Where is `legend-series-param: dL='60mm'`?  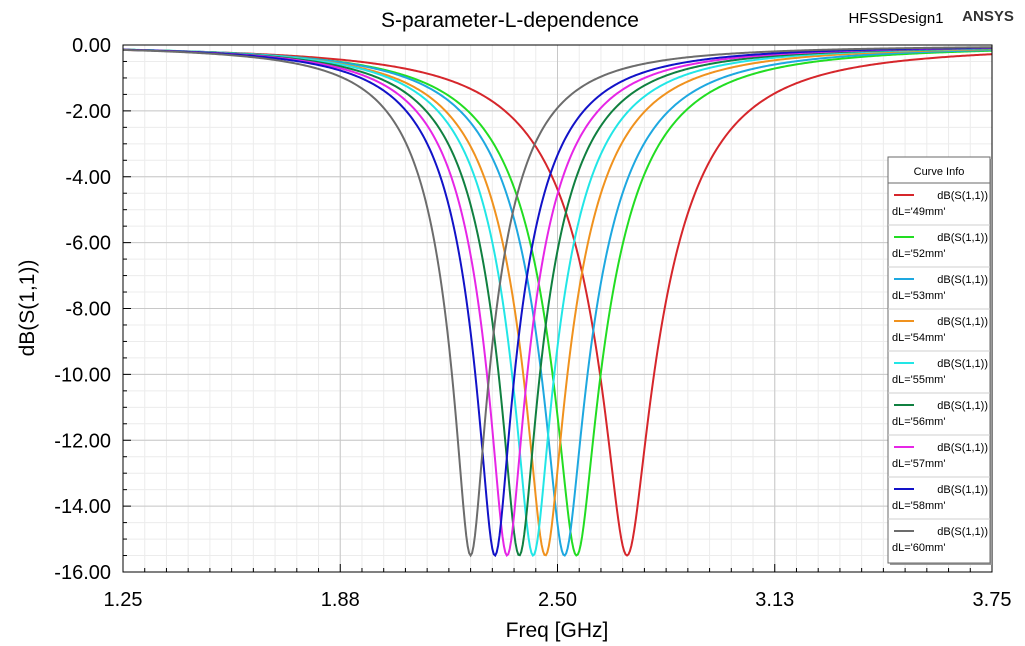
legend-series-param: dL='60mm' is located at coordinates (918, 548).